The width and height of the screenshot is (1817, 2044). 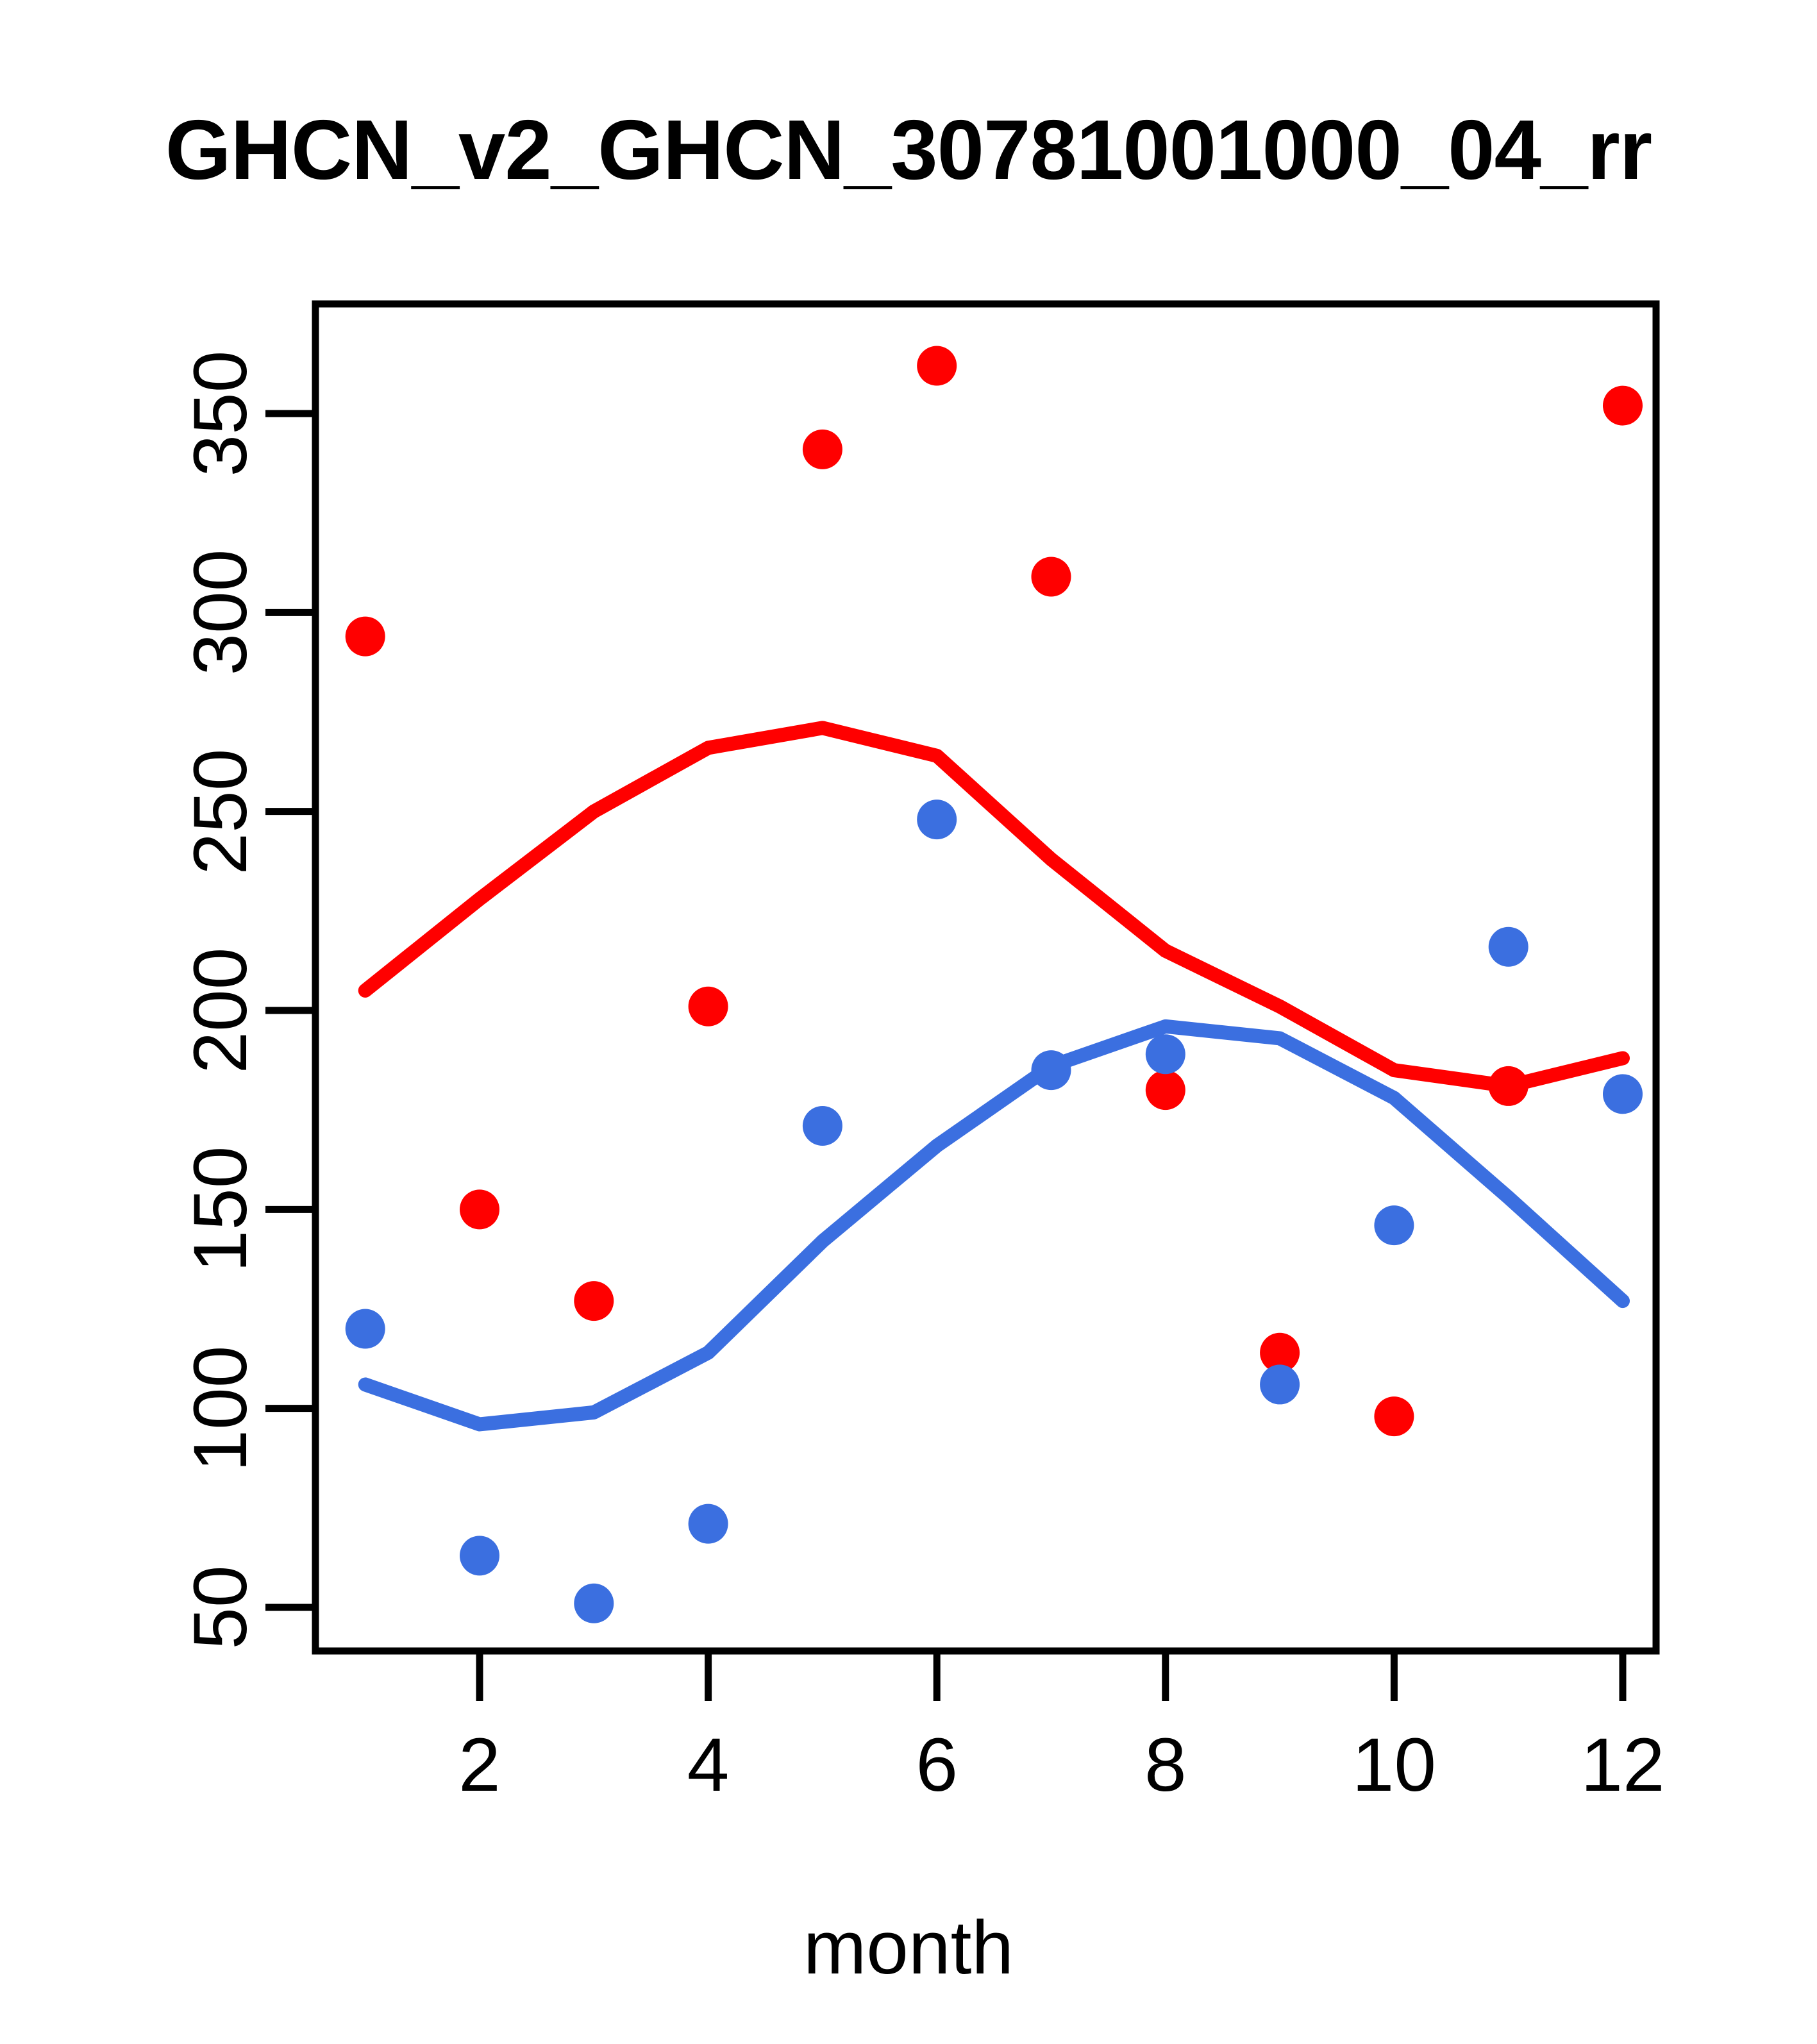 What do you see at coordinates (994, 907) in the screenshot?
I see `red-smooth-line` at bounding box center [994, 907].